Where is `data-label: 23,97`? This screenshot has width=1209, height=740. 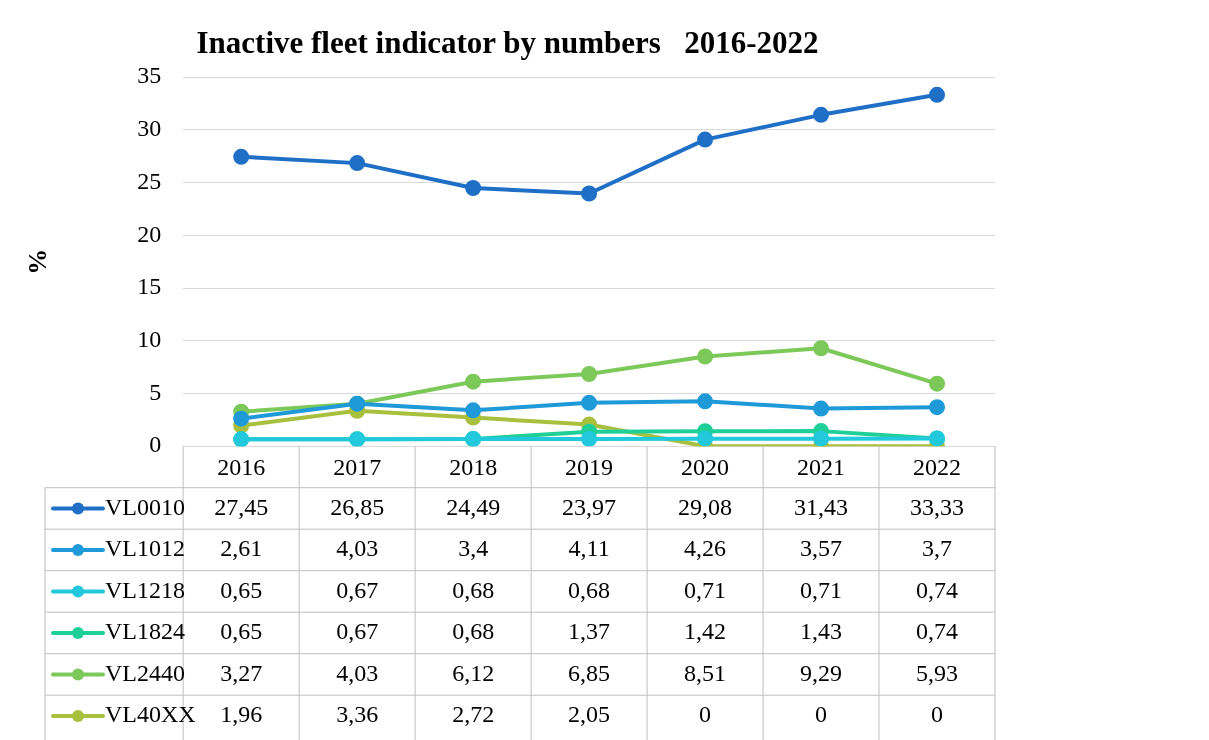 data-label: 23,97 is located at coordinates (589, 506).